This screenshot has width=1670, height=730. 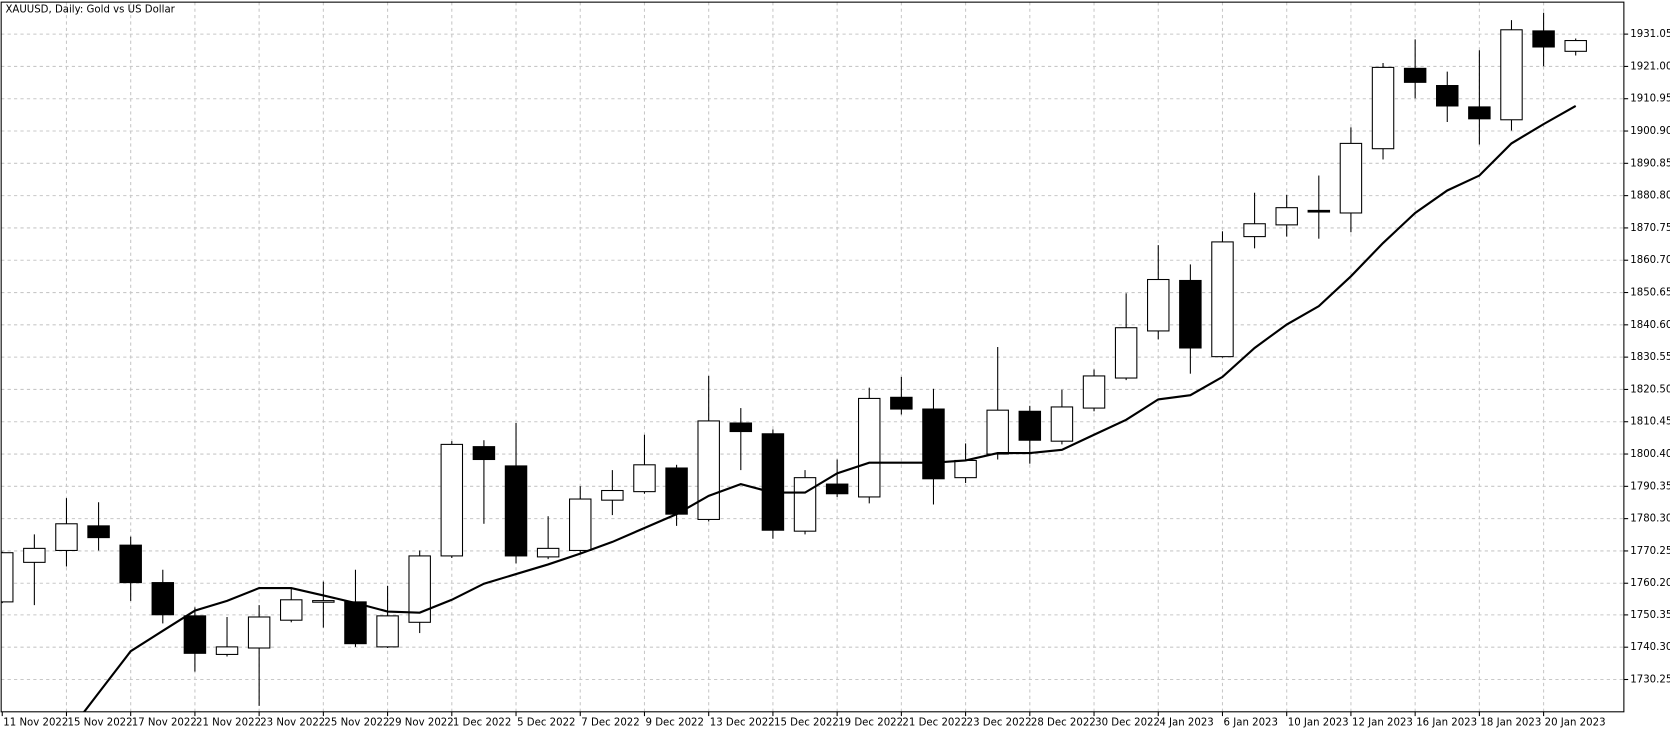 What do you see at coordinates (1650, 551) in the screenshot?
I see `y-tick-label: 1770.25` at bounding box center [1650, 551].